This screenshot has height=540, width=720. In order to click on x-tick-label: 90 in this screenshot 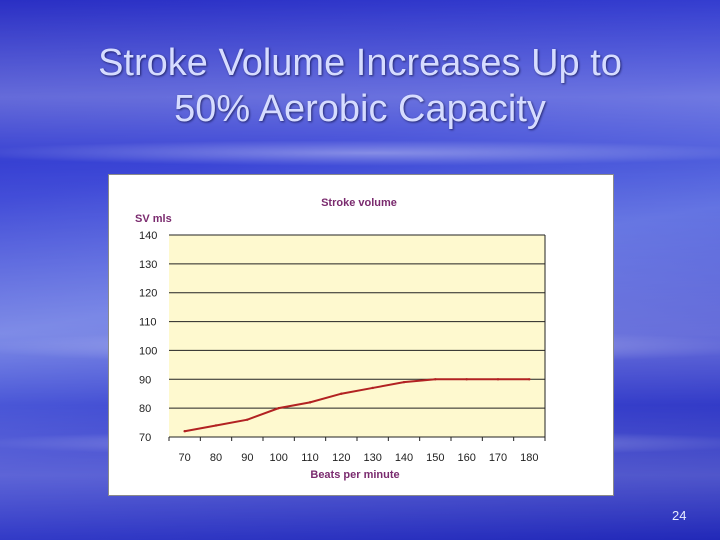, I will do `click(247, 458)`.